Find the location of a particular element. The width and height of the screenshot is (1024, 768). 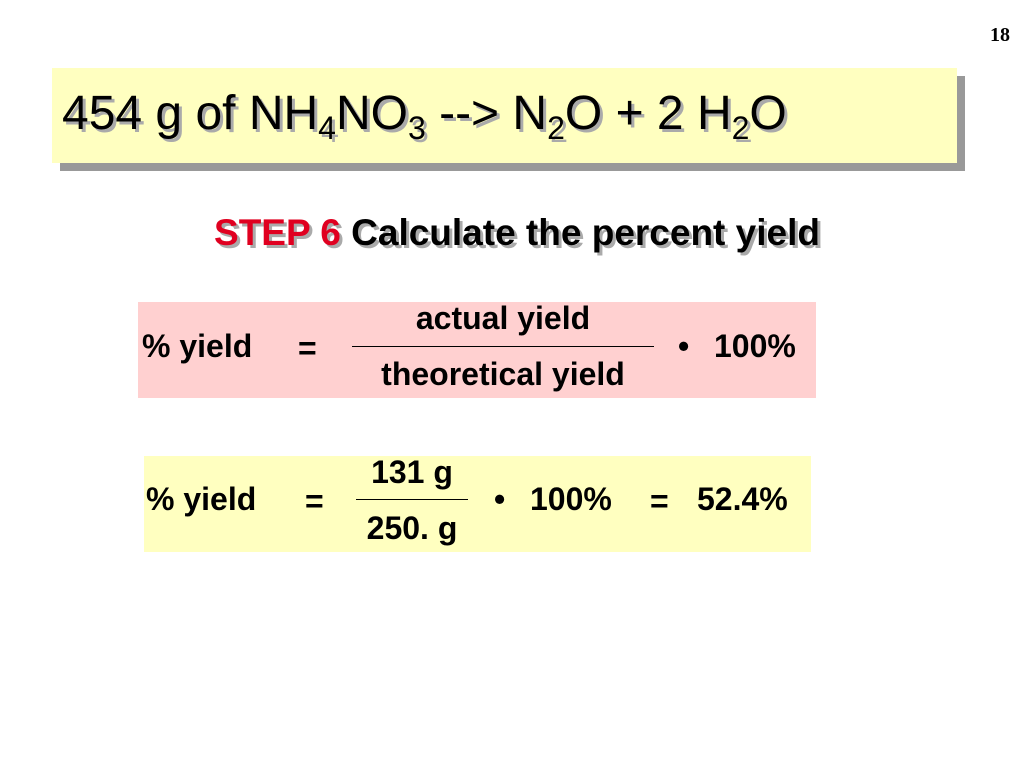

title: 454 g of NH4NO3 --> N2O + 2 H2O is located at coordinates (424, 115).